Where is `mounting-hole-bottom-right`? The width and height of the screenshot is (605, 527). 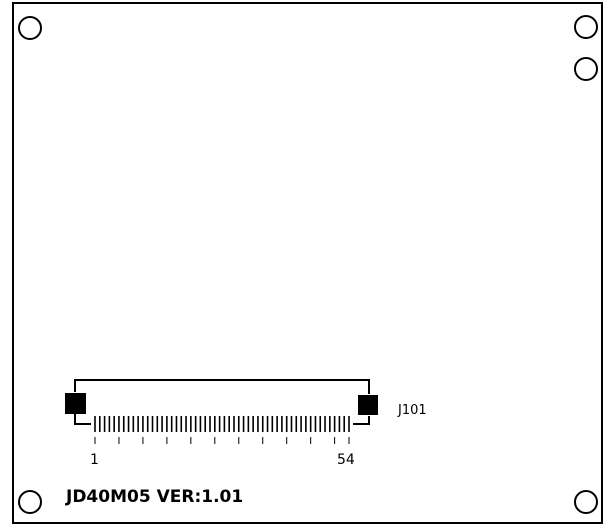 mounting-hole-bottom-right is located at coordinates (586, 502).